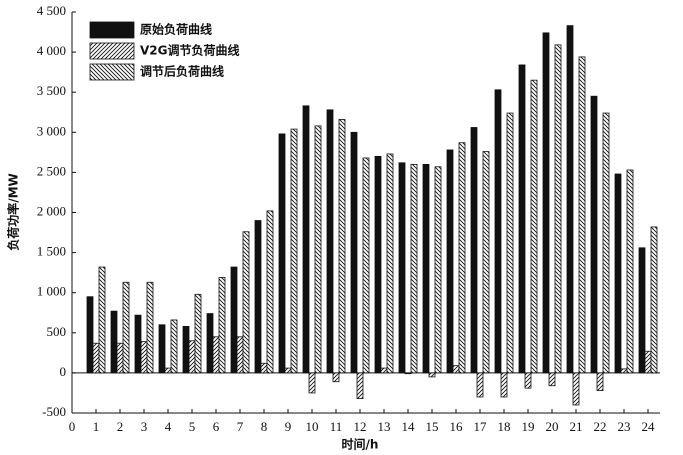 The height and width of the screenshot is (455, 683). What do you see at coordinates (504, 426) in the screenshot?
I see `x-tick-label: 18` at bounding box center [504, 426].